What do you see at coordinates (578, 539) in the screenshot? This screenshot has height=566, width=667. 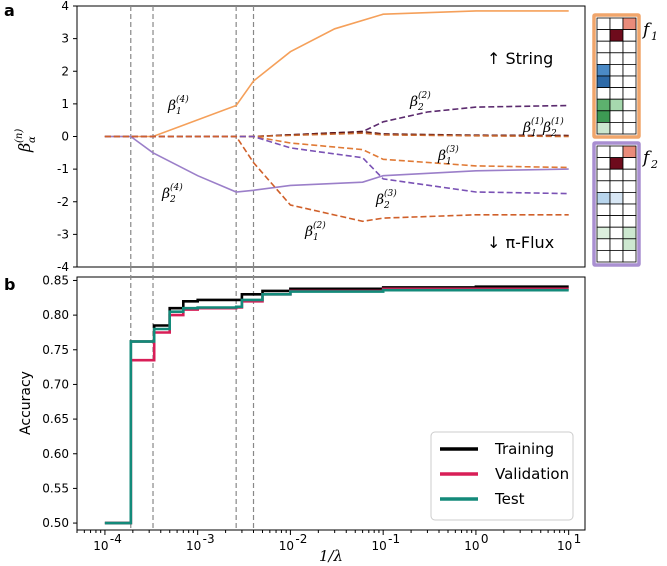 I see `x-tick-exponent: 1` at bounding box center [578, 539].